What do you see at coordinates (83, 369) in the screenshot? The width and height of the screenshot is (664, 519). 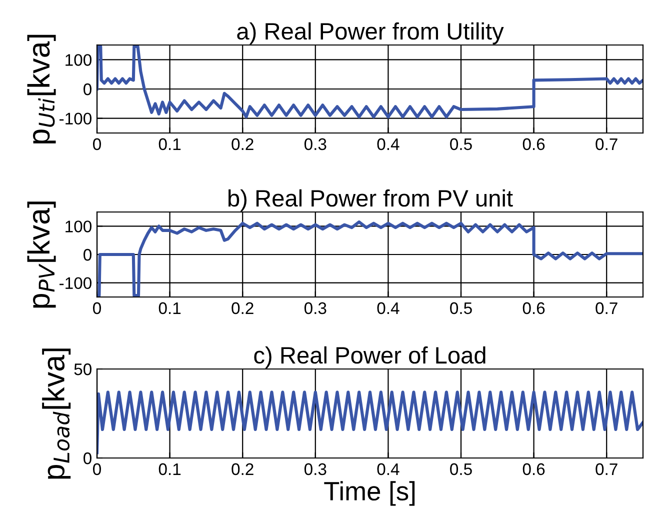 I see `y-tick-label: 50` at bounding box center [83, 369].